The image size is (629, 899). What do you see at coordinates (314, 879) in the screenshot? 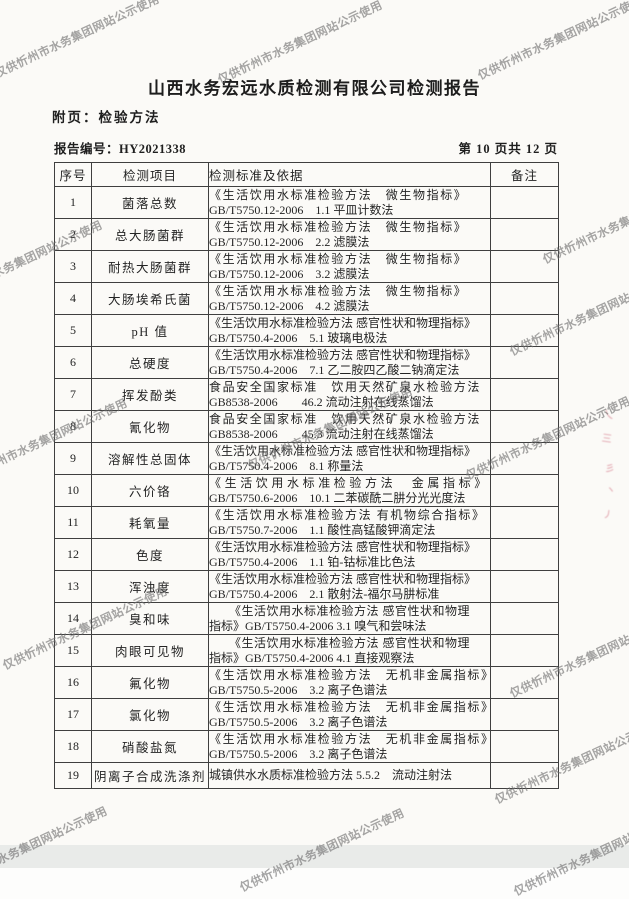
I see `scanner-background` at bounding box center [314, 879].